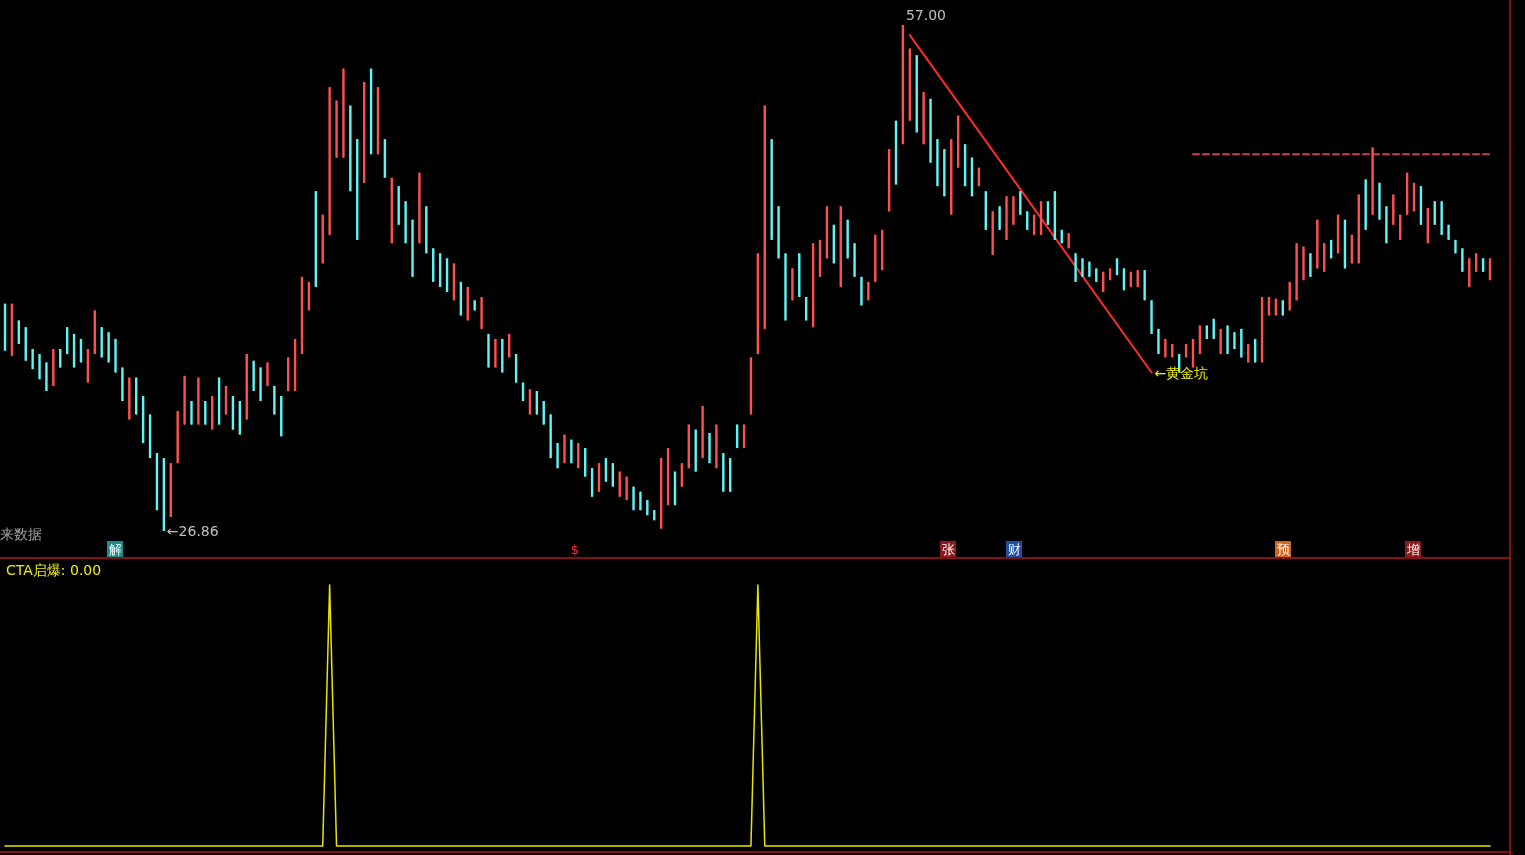  What do you see at coordinates (1283, 549) in the screenshot?
I see `text: 预` at bounding box center [1283, 549].